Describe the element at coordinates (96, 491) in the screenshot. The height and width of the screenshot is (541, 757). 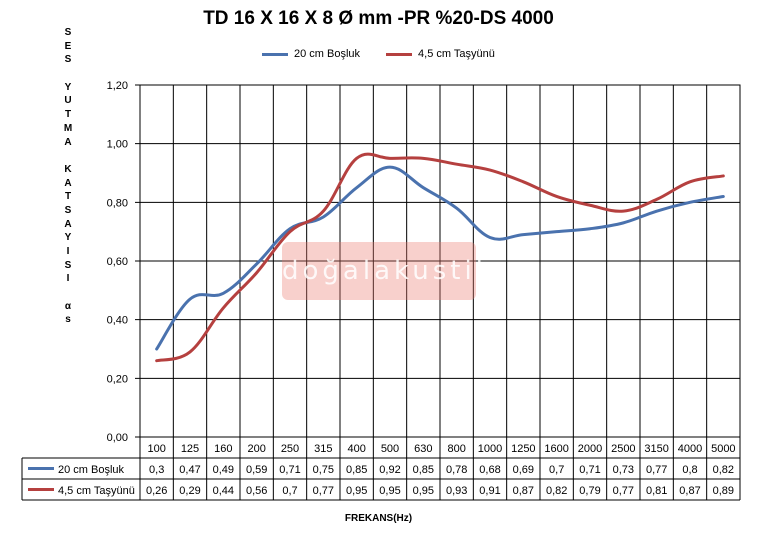
I see `table-series-name: 4,5 cm Taşyünü` at that location.